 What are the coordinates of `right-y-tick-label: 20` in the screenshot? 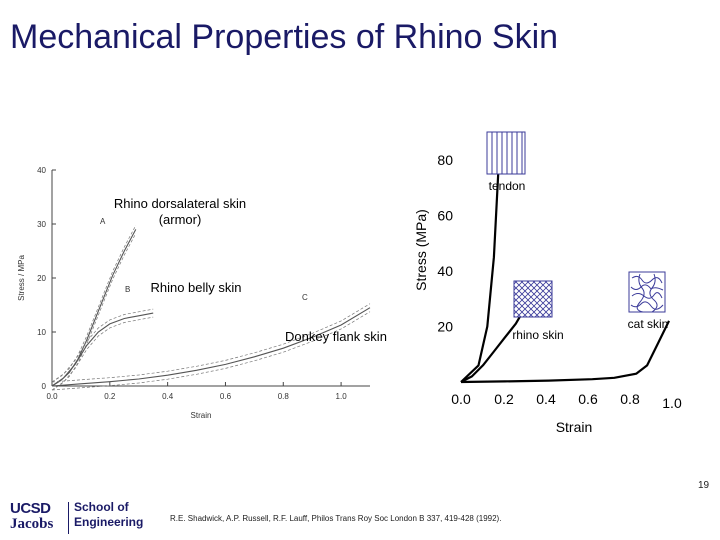 It's located at (445, 327).